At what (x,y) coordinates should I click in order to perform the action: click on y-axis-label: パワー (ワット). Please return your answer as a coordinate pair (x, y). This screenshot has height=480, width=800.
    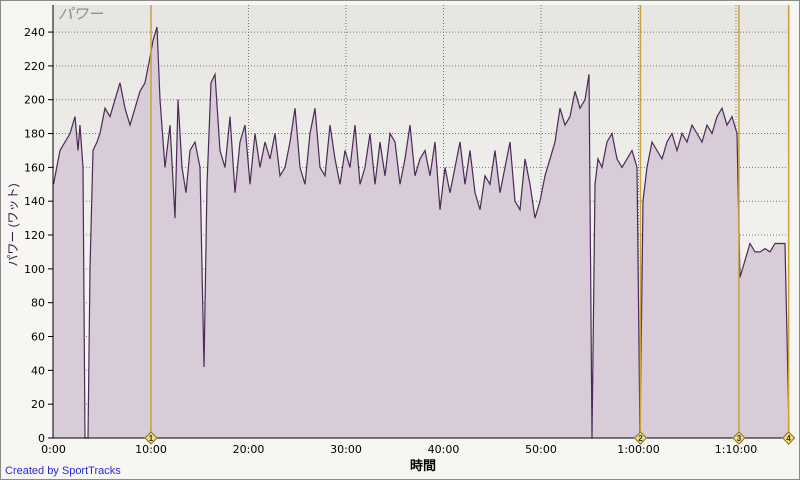
    Looking at the image, I should click on (13, 224).